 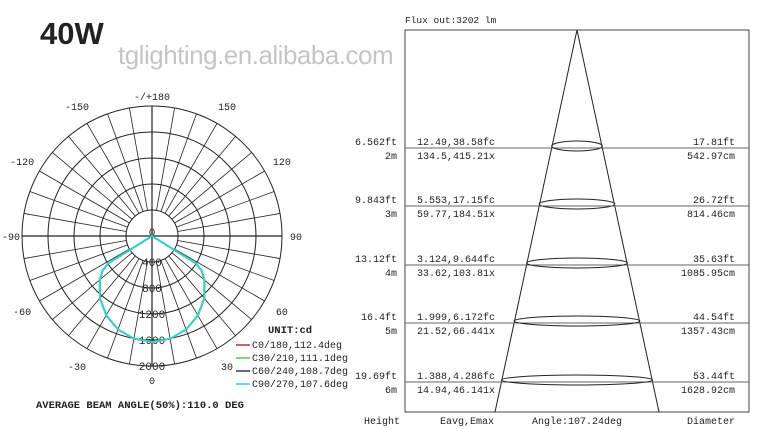 I want to click on angle-tick-label: 60, so click(x=282, y=313).